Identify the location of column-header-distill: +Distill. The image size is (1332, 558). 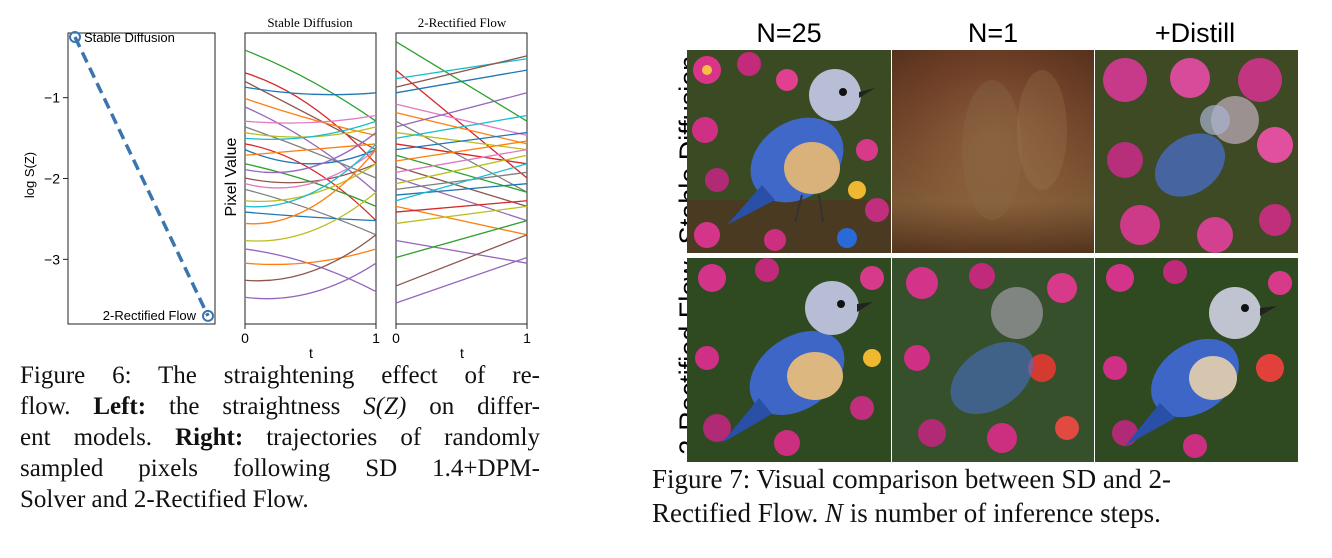
(1195, 33).